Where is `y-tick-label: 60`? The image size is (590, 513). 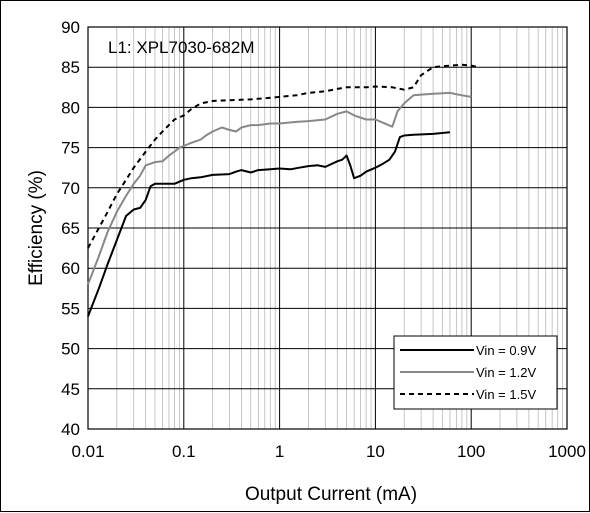 y-tick-label: 60 is located at coordinates (70, 268).